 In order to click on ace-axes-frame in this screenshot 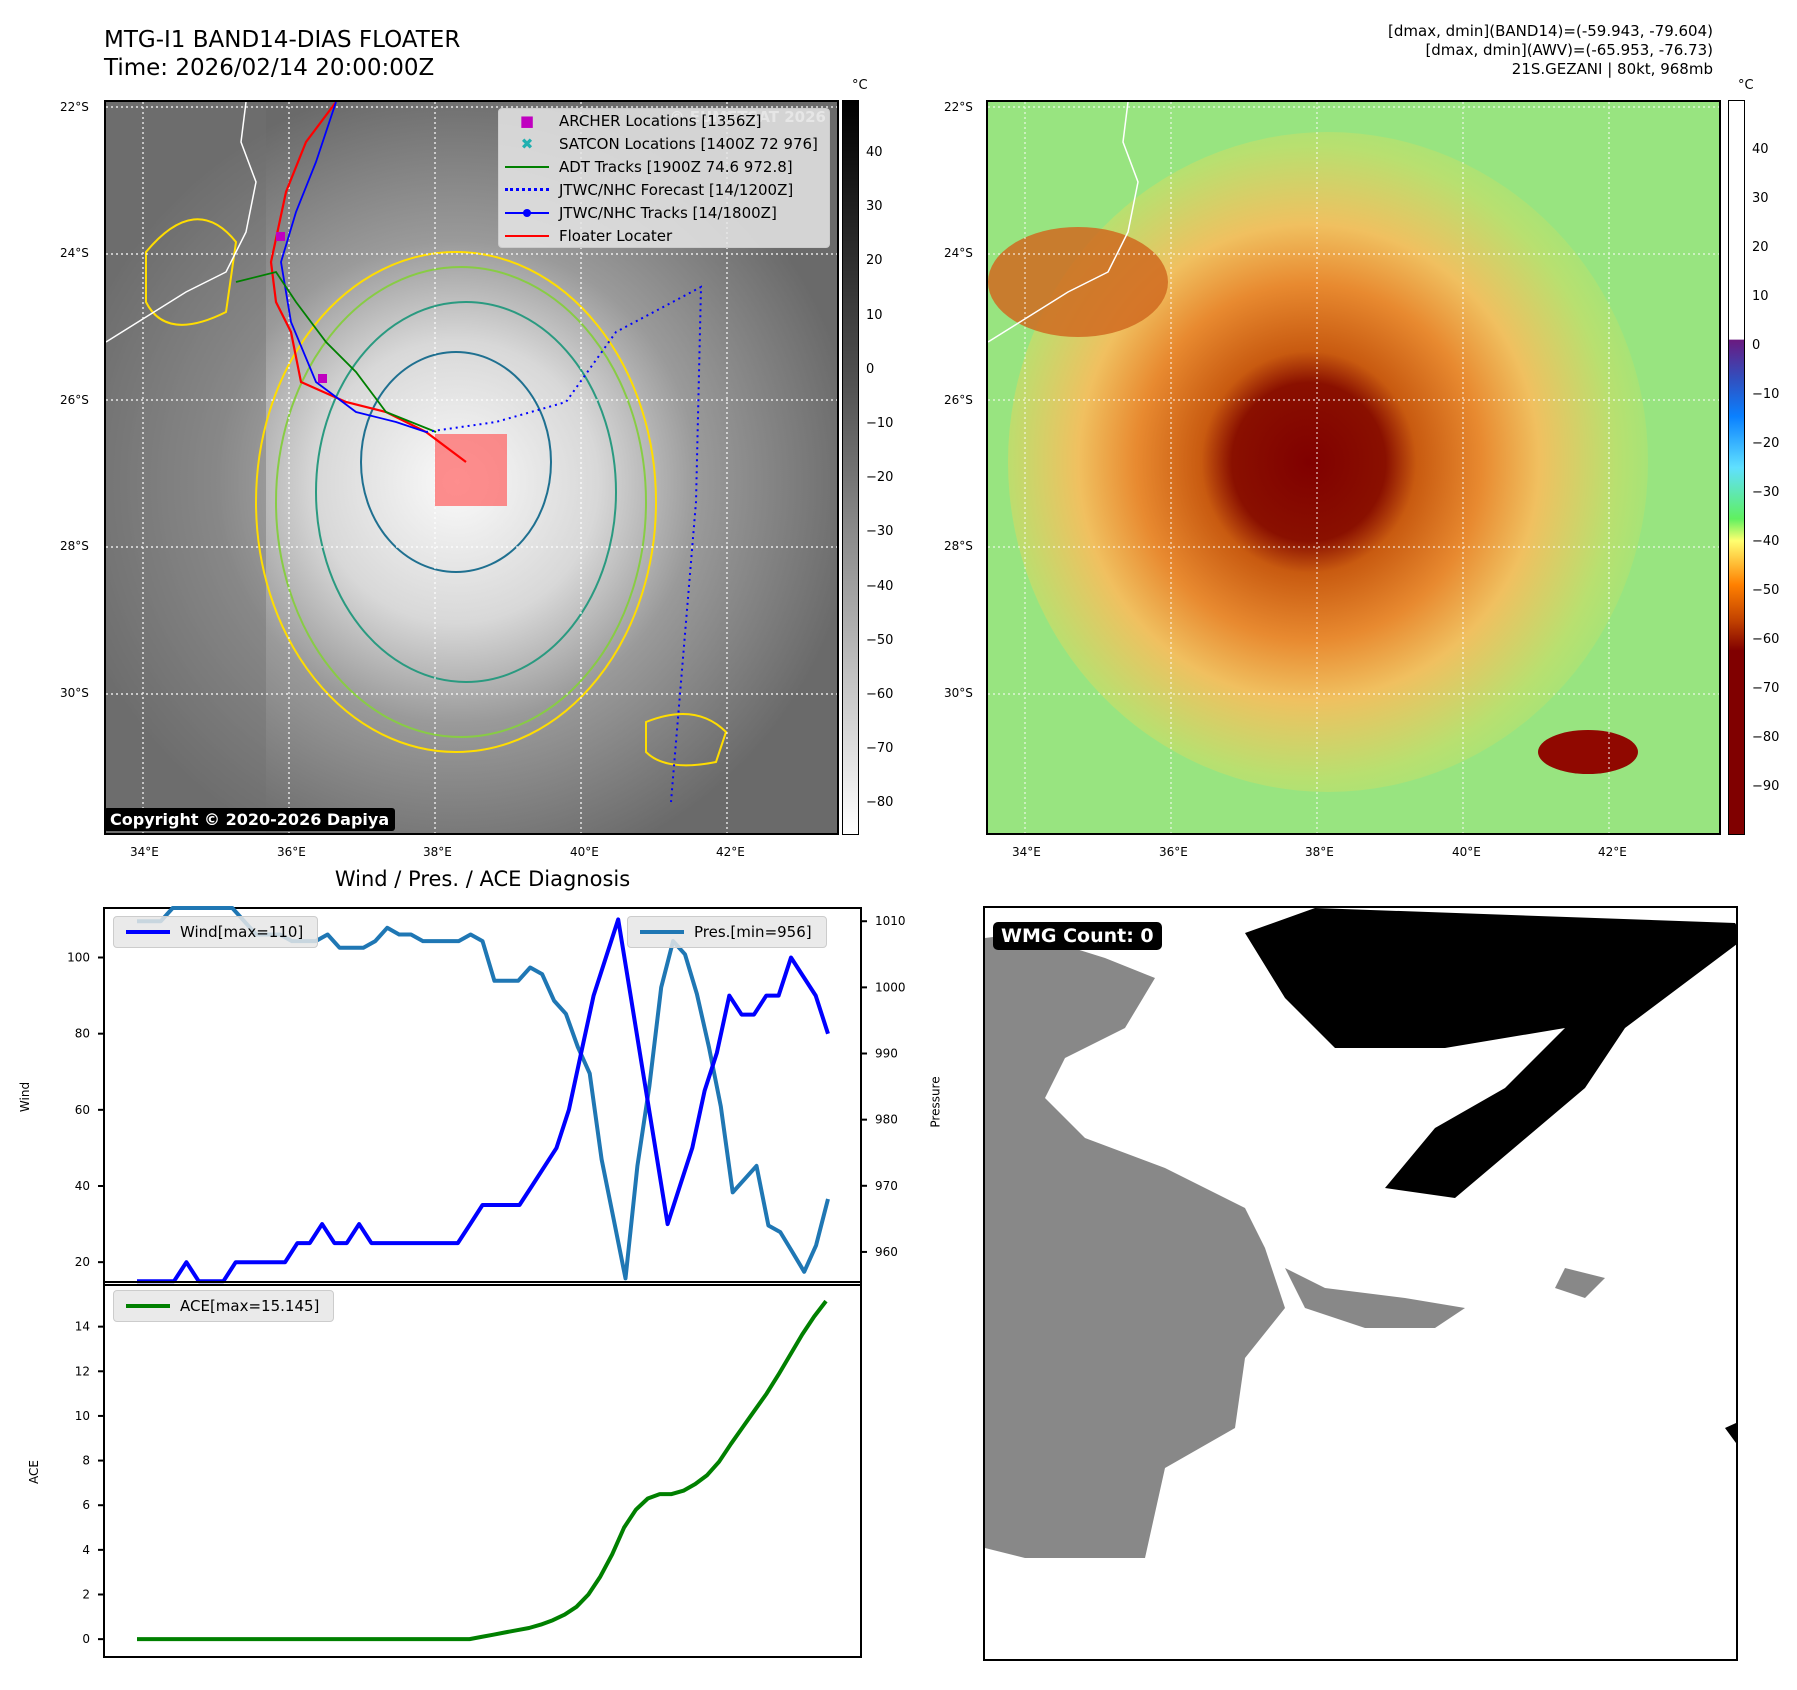, I will do `click(482, 1469)`.